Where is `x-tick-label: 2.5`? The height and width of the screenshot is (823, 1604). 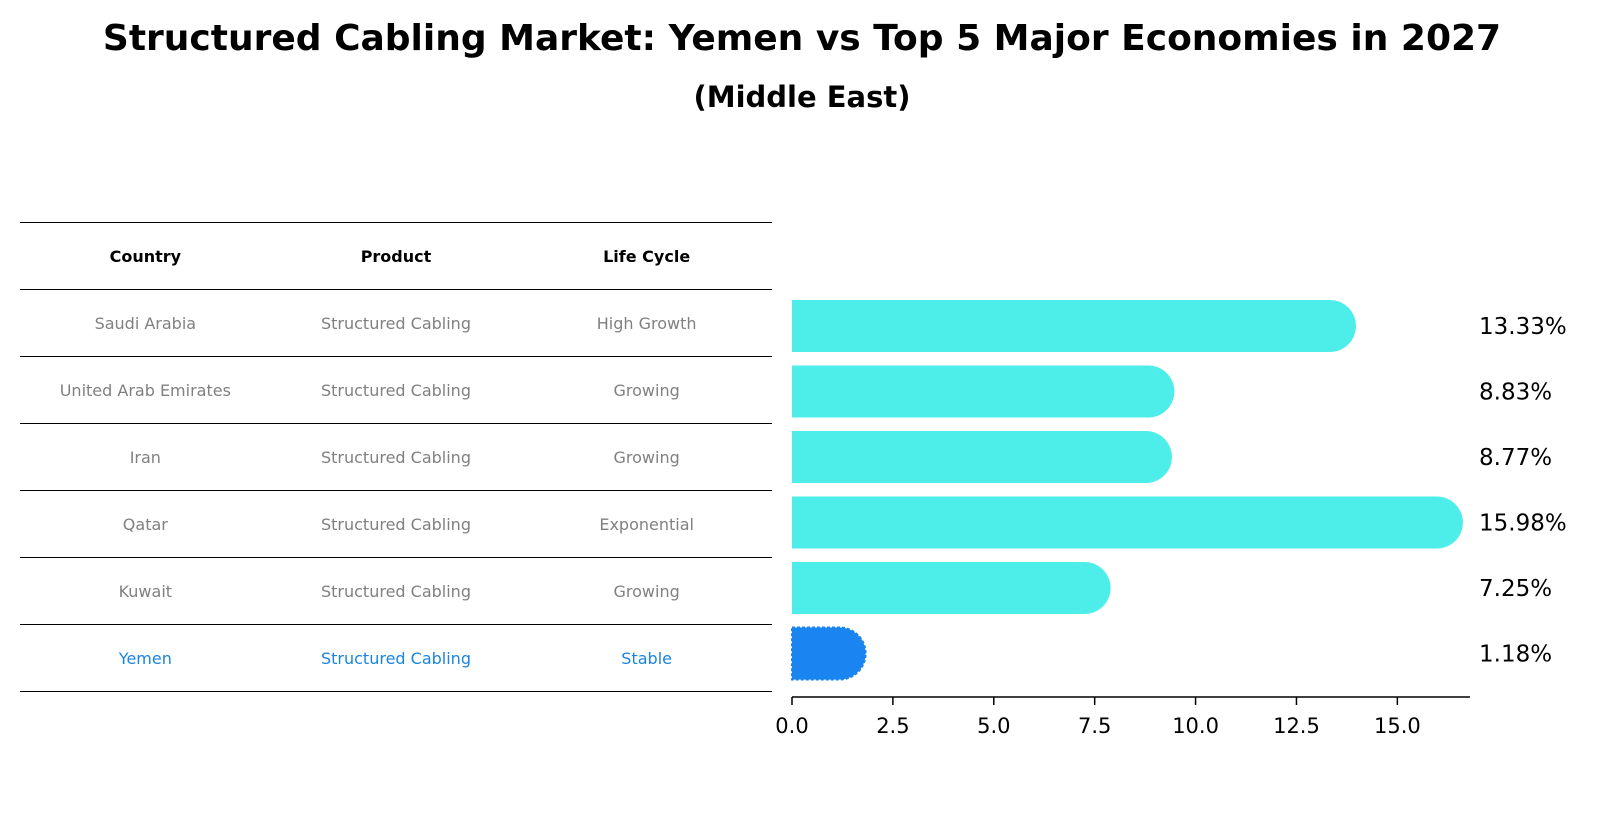
x-tick-label: 2.5 is located at coordinates (892, 726).